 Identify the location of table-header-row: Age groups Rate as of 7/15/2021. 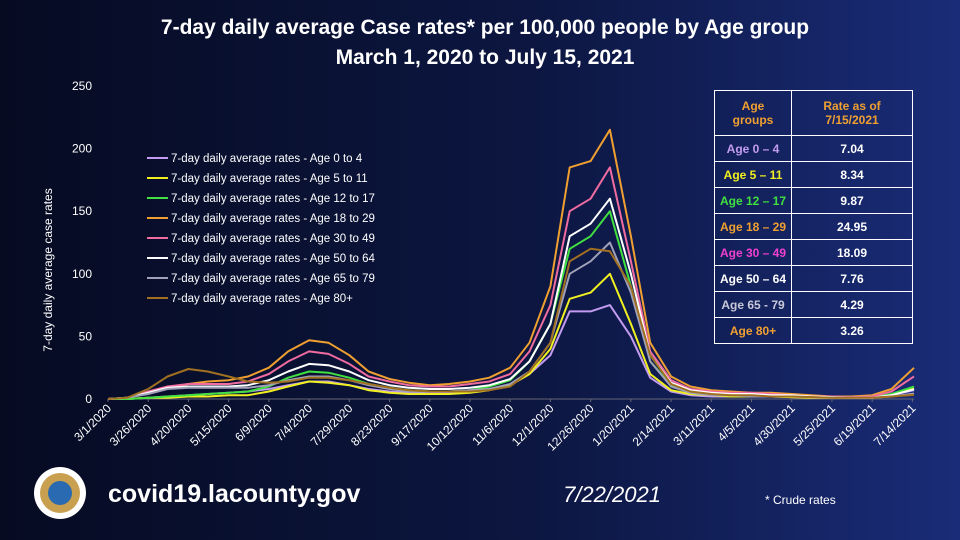
(813, 113).